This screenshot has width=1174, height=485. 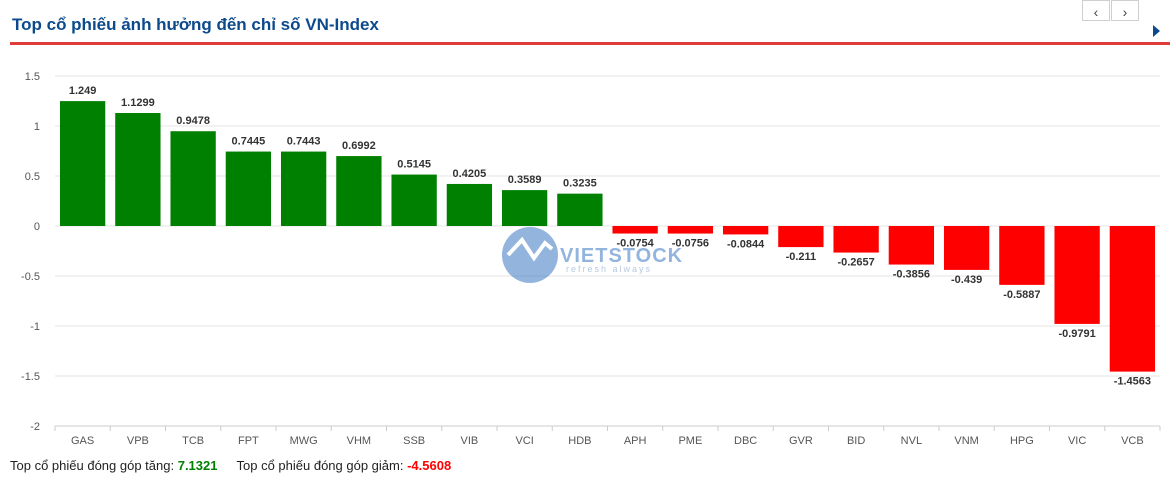 I want to click on data-label: 1.249, so click(x=83, y=91).